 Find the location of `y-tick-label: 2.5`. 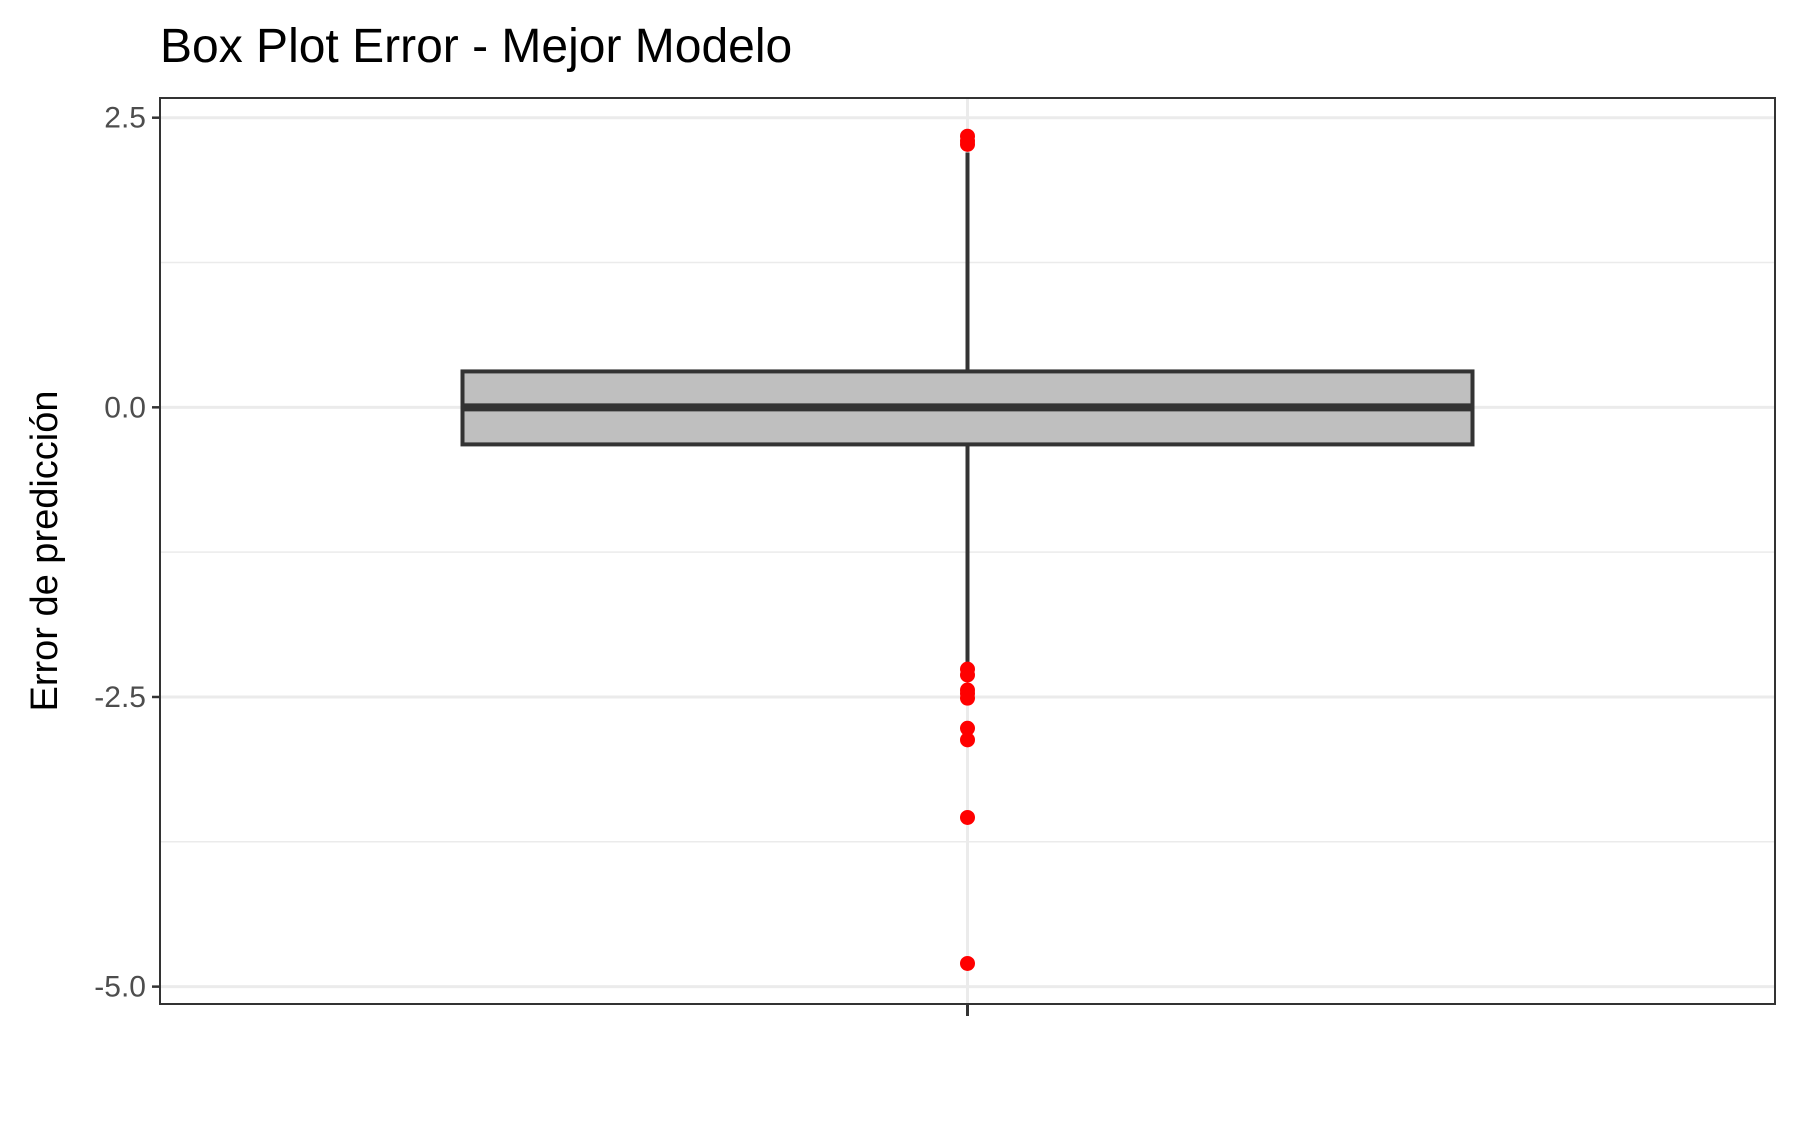

y-tick-label: 2.5 is located at coordinates (125, 118).